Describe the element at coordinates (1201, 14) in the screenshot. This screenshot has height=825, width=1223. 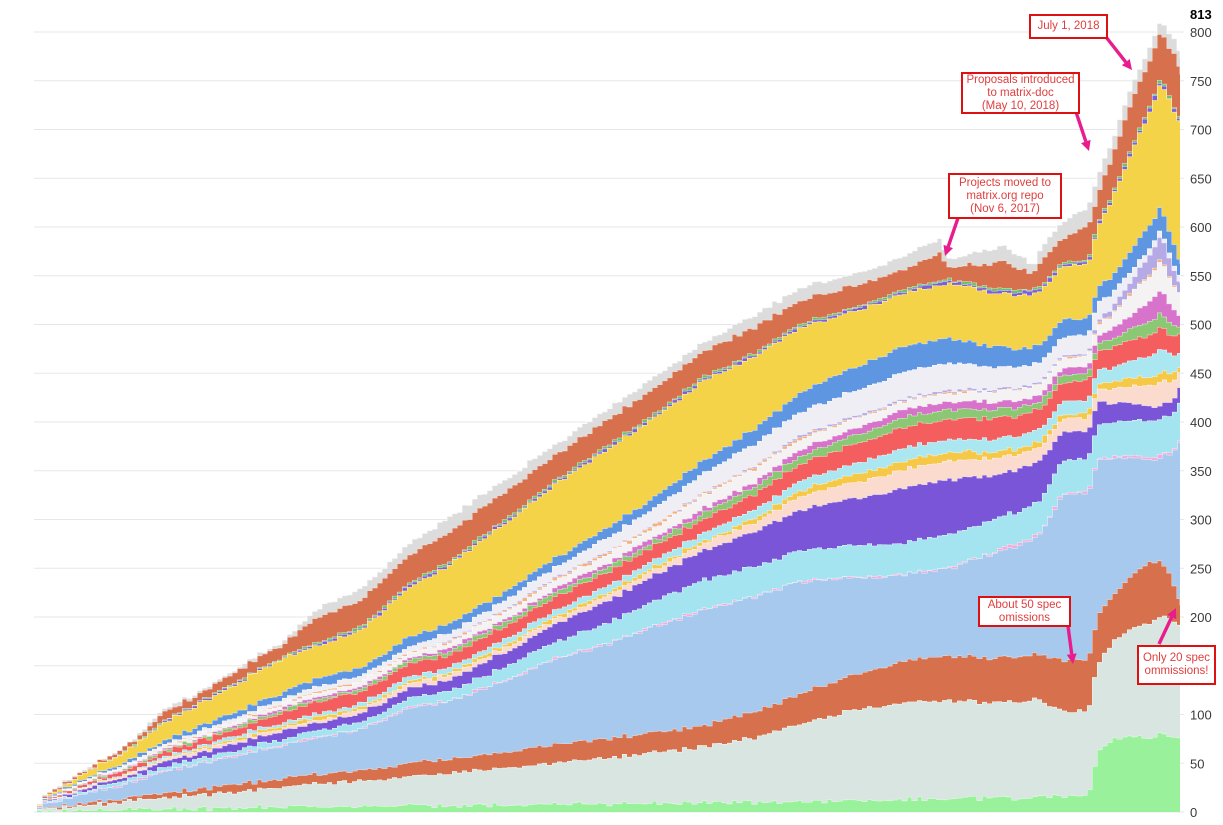
I see `y-current-total-label: 813` at that location.